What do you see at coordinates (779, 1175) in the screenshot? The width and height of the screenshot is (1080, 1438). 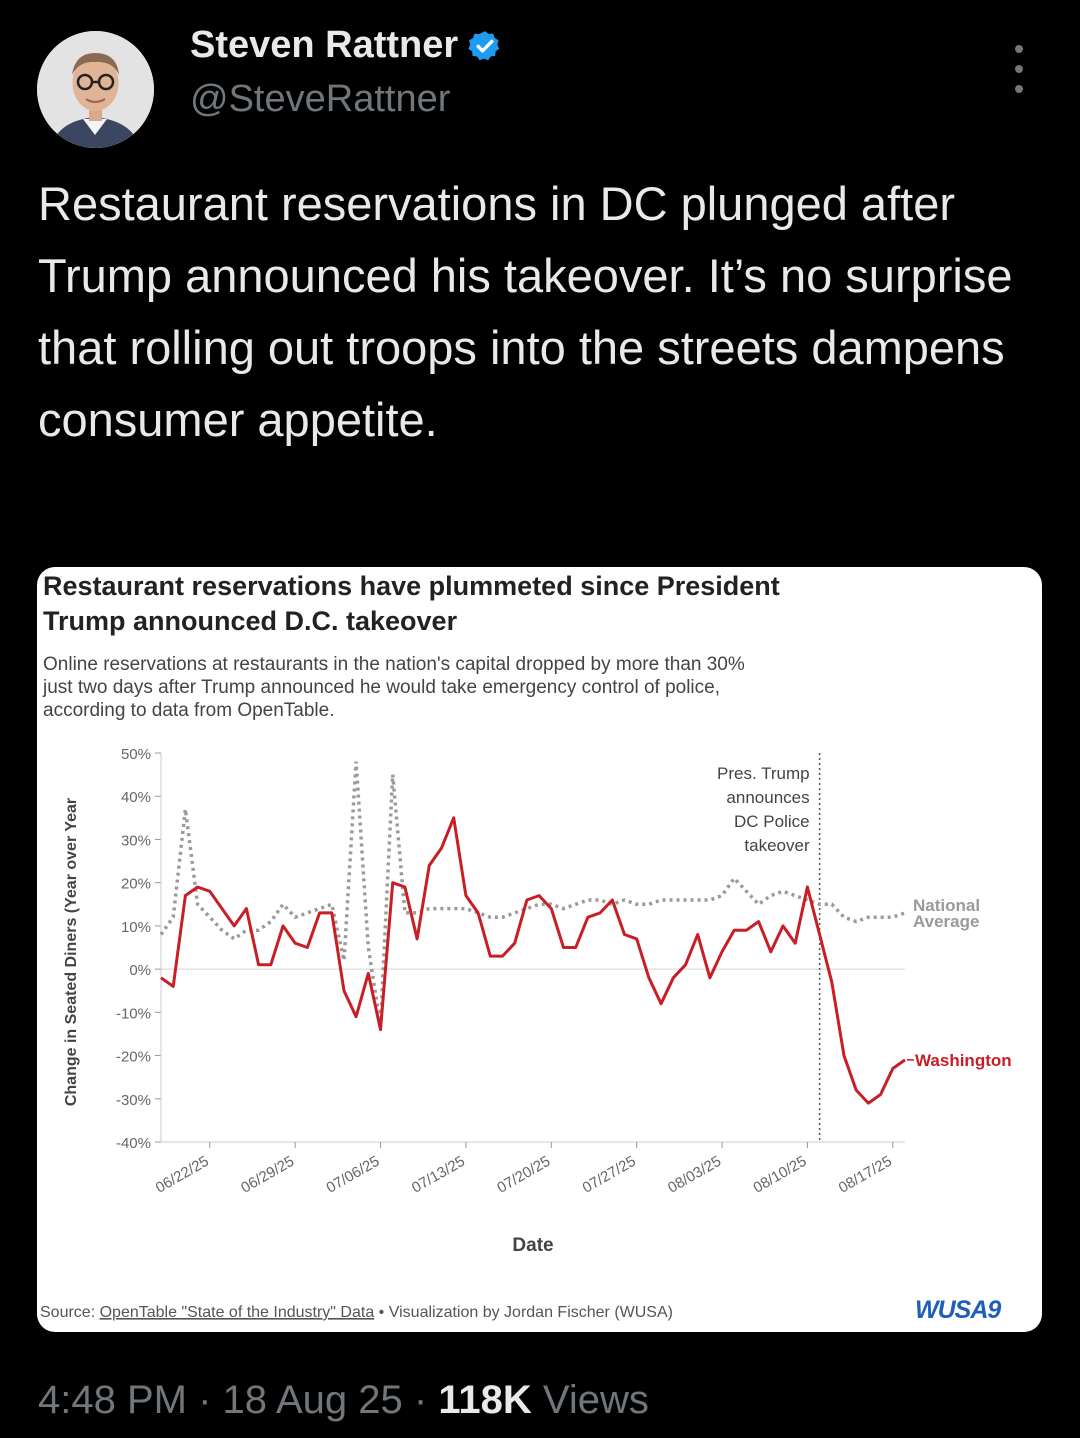 I see `x-tick-label: 08/10/25` at bounding box center [779, 1175].